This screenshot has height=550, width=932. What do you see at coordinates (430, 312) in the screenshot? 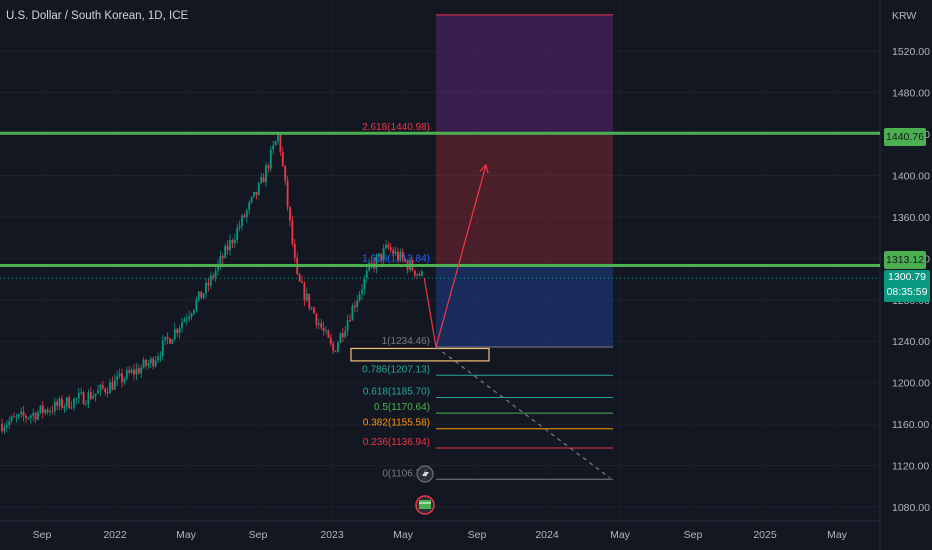
I see `projection-down-line` at bounding box center [430, 312].